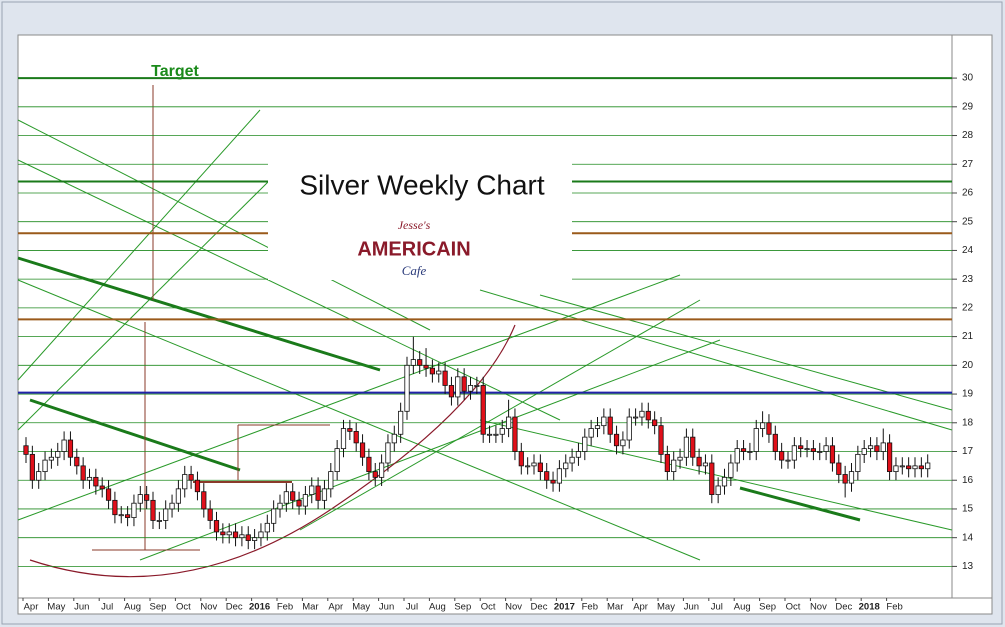 This screenshot has width=1005, height=627. I want to click on logo-middle: AMERICAIN, so click(413, 249).